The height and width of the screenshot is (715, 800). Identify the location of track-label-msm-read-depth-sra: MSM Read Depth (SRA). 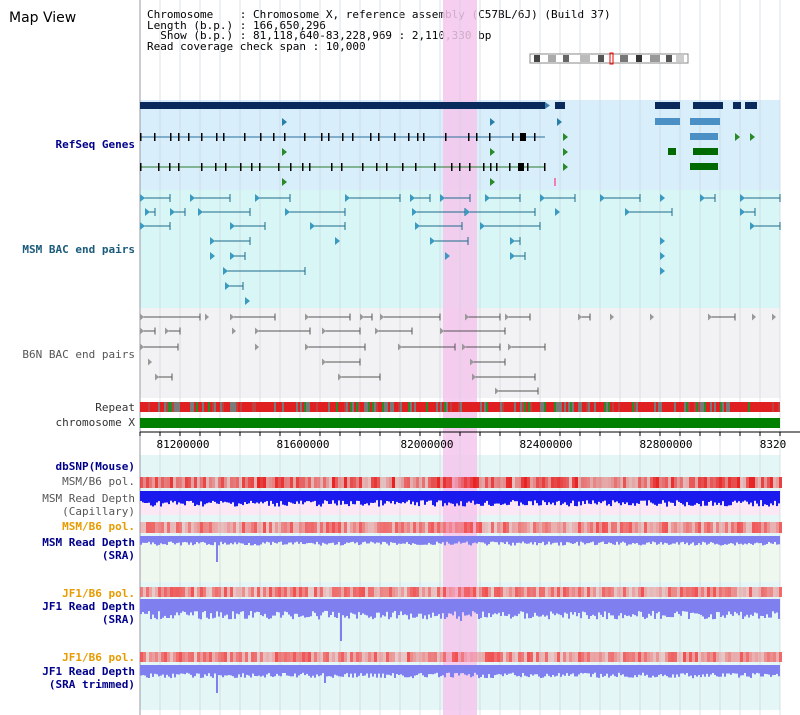
(67, 549).